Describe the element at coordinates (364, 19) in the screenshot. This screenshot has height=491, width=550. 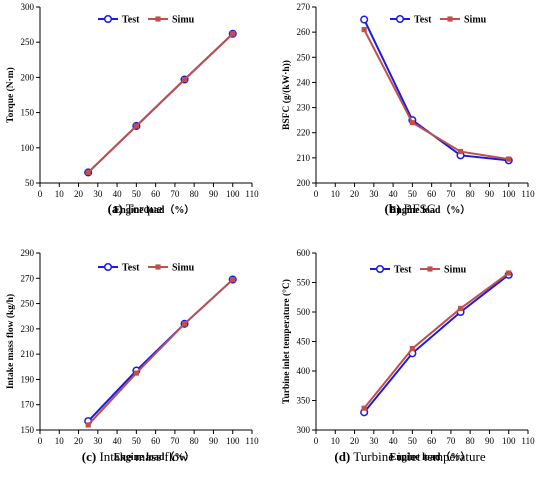
I see `data-point-test` at that location.